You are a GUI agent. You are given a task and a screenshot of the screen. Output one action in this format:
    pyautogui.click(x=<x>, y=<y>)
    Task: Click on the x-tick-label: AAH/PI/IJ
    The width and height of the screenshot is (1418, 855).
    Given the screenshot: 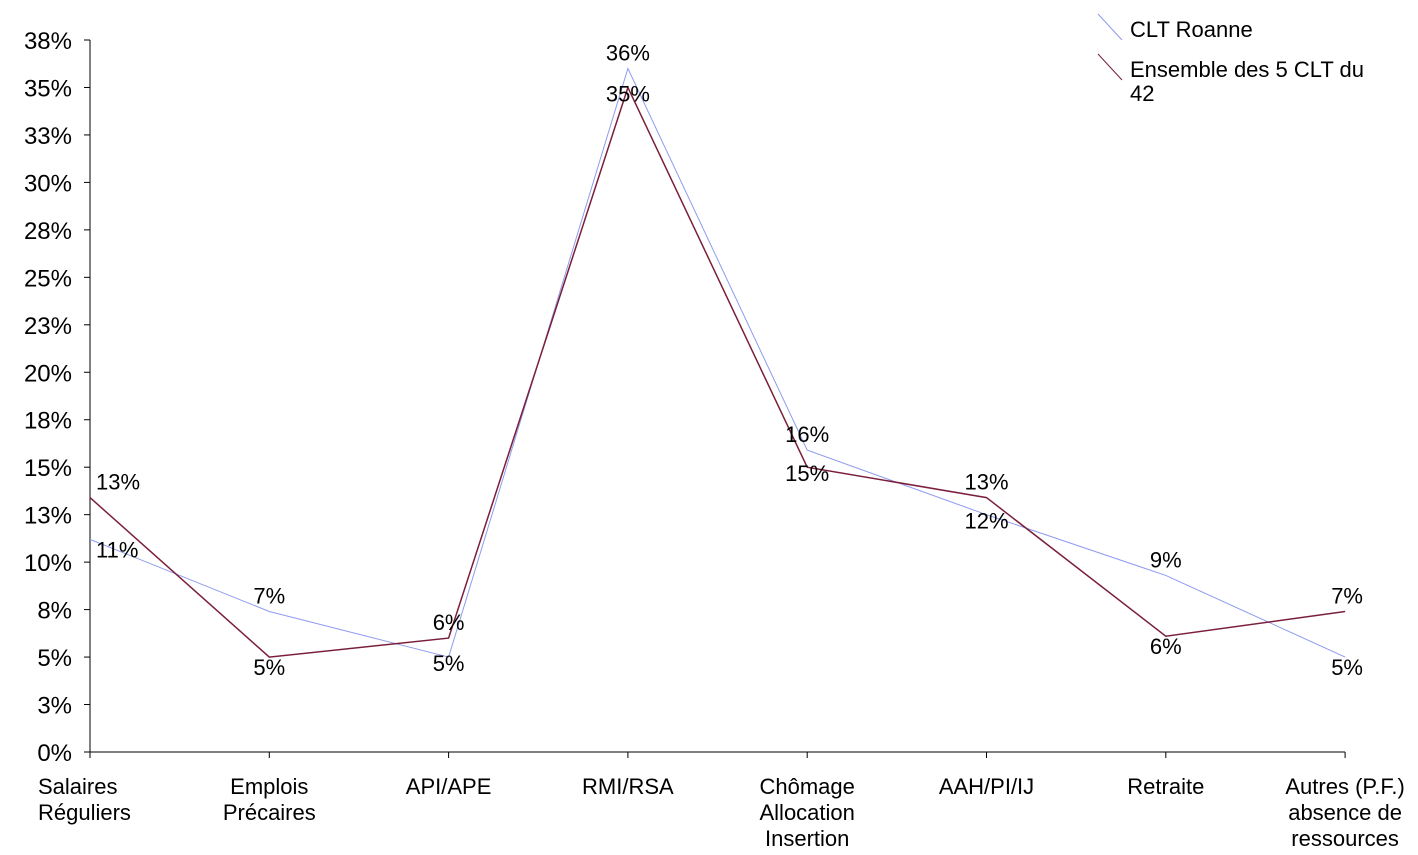 What is the action you would take?
    pyautogui.click(x=986, y=786)
    